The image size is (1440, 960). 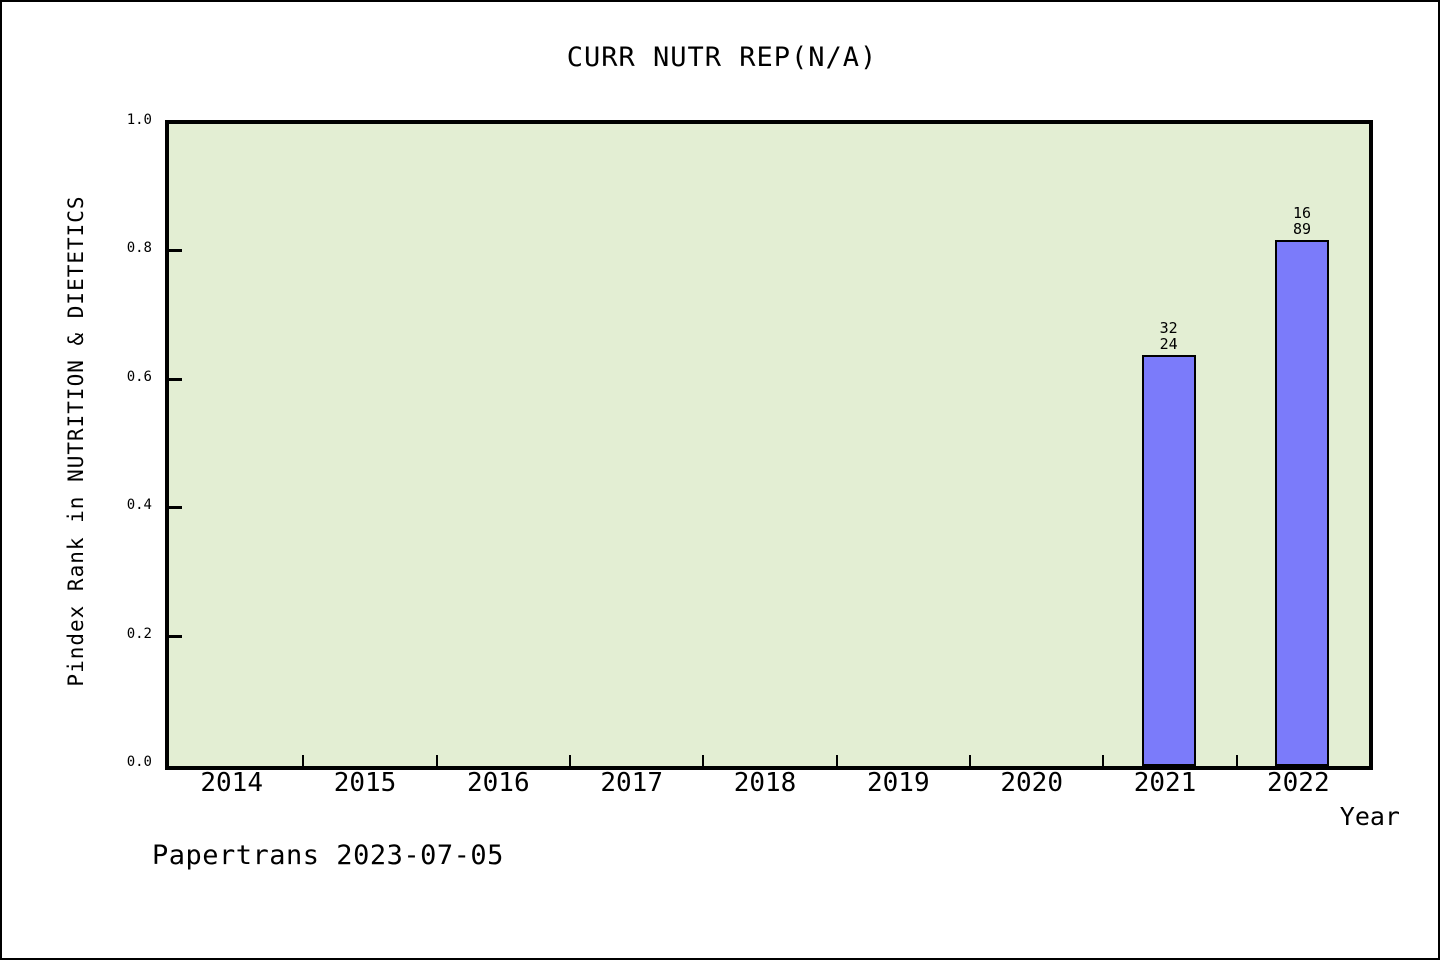 I want to click on y-axis-title: Pindex Rank in NUTRITION & DIETETICS, so click(x=76, y=441).